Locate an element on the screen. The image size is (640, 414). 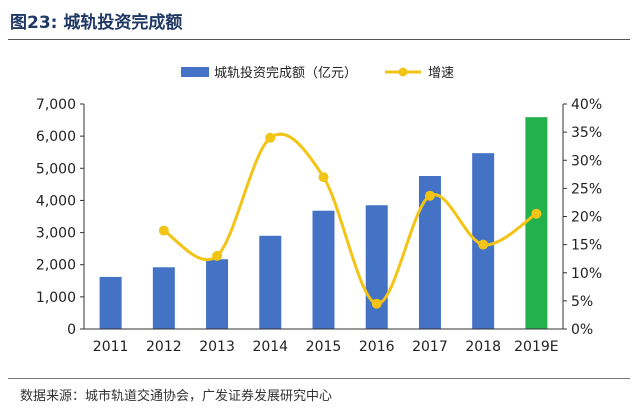
chart-legend: 城轨投资完成额（亿元） 增速 is located at coordinates (317, 73).